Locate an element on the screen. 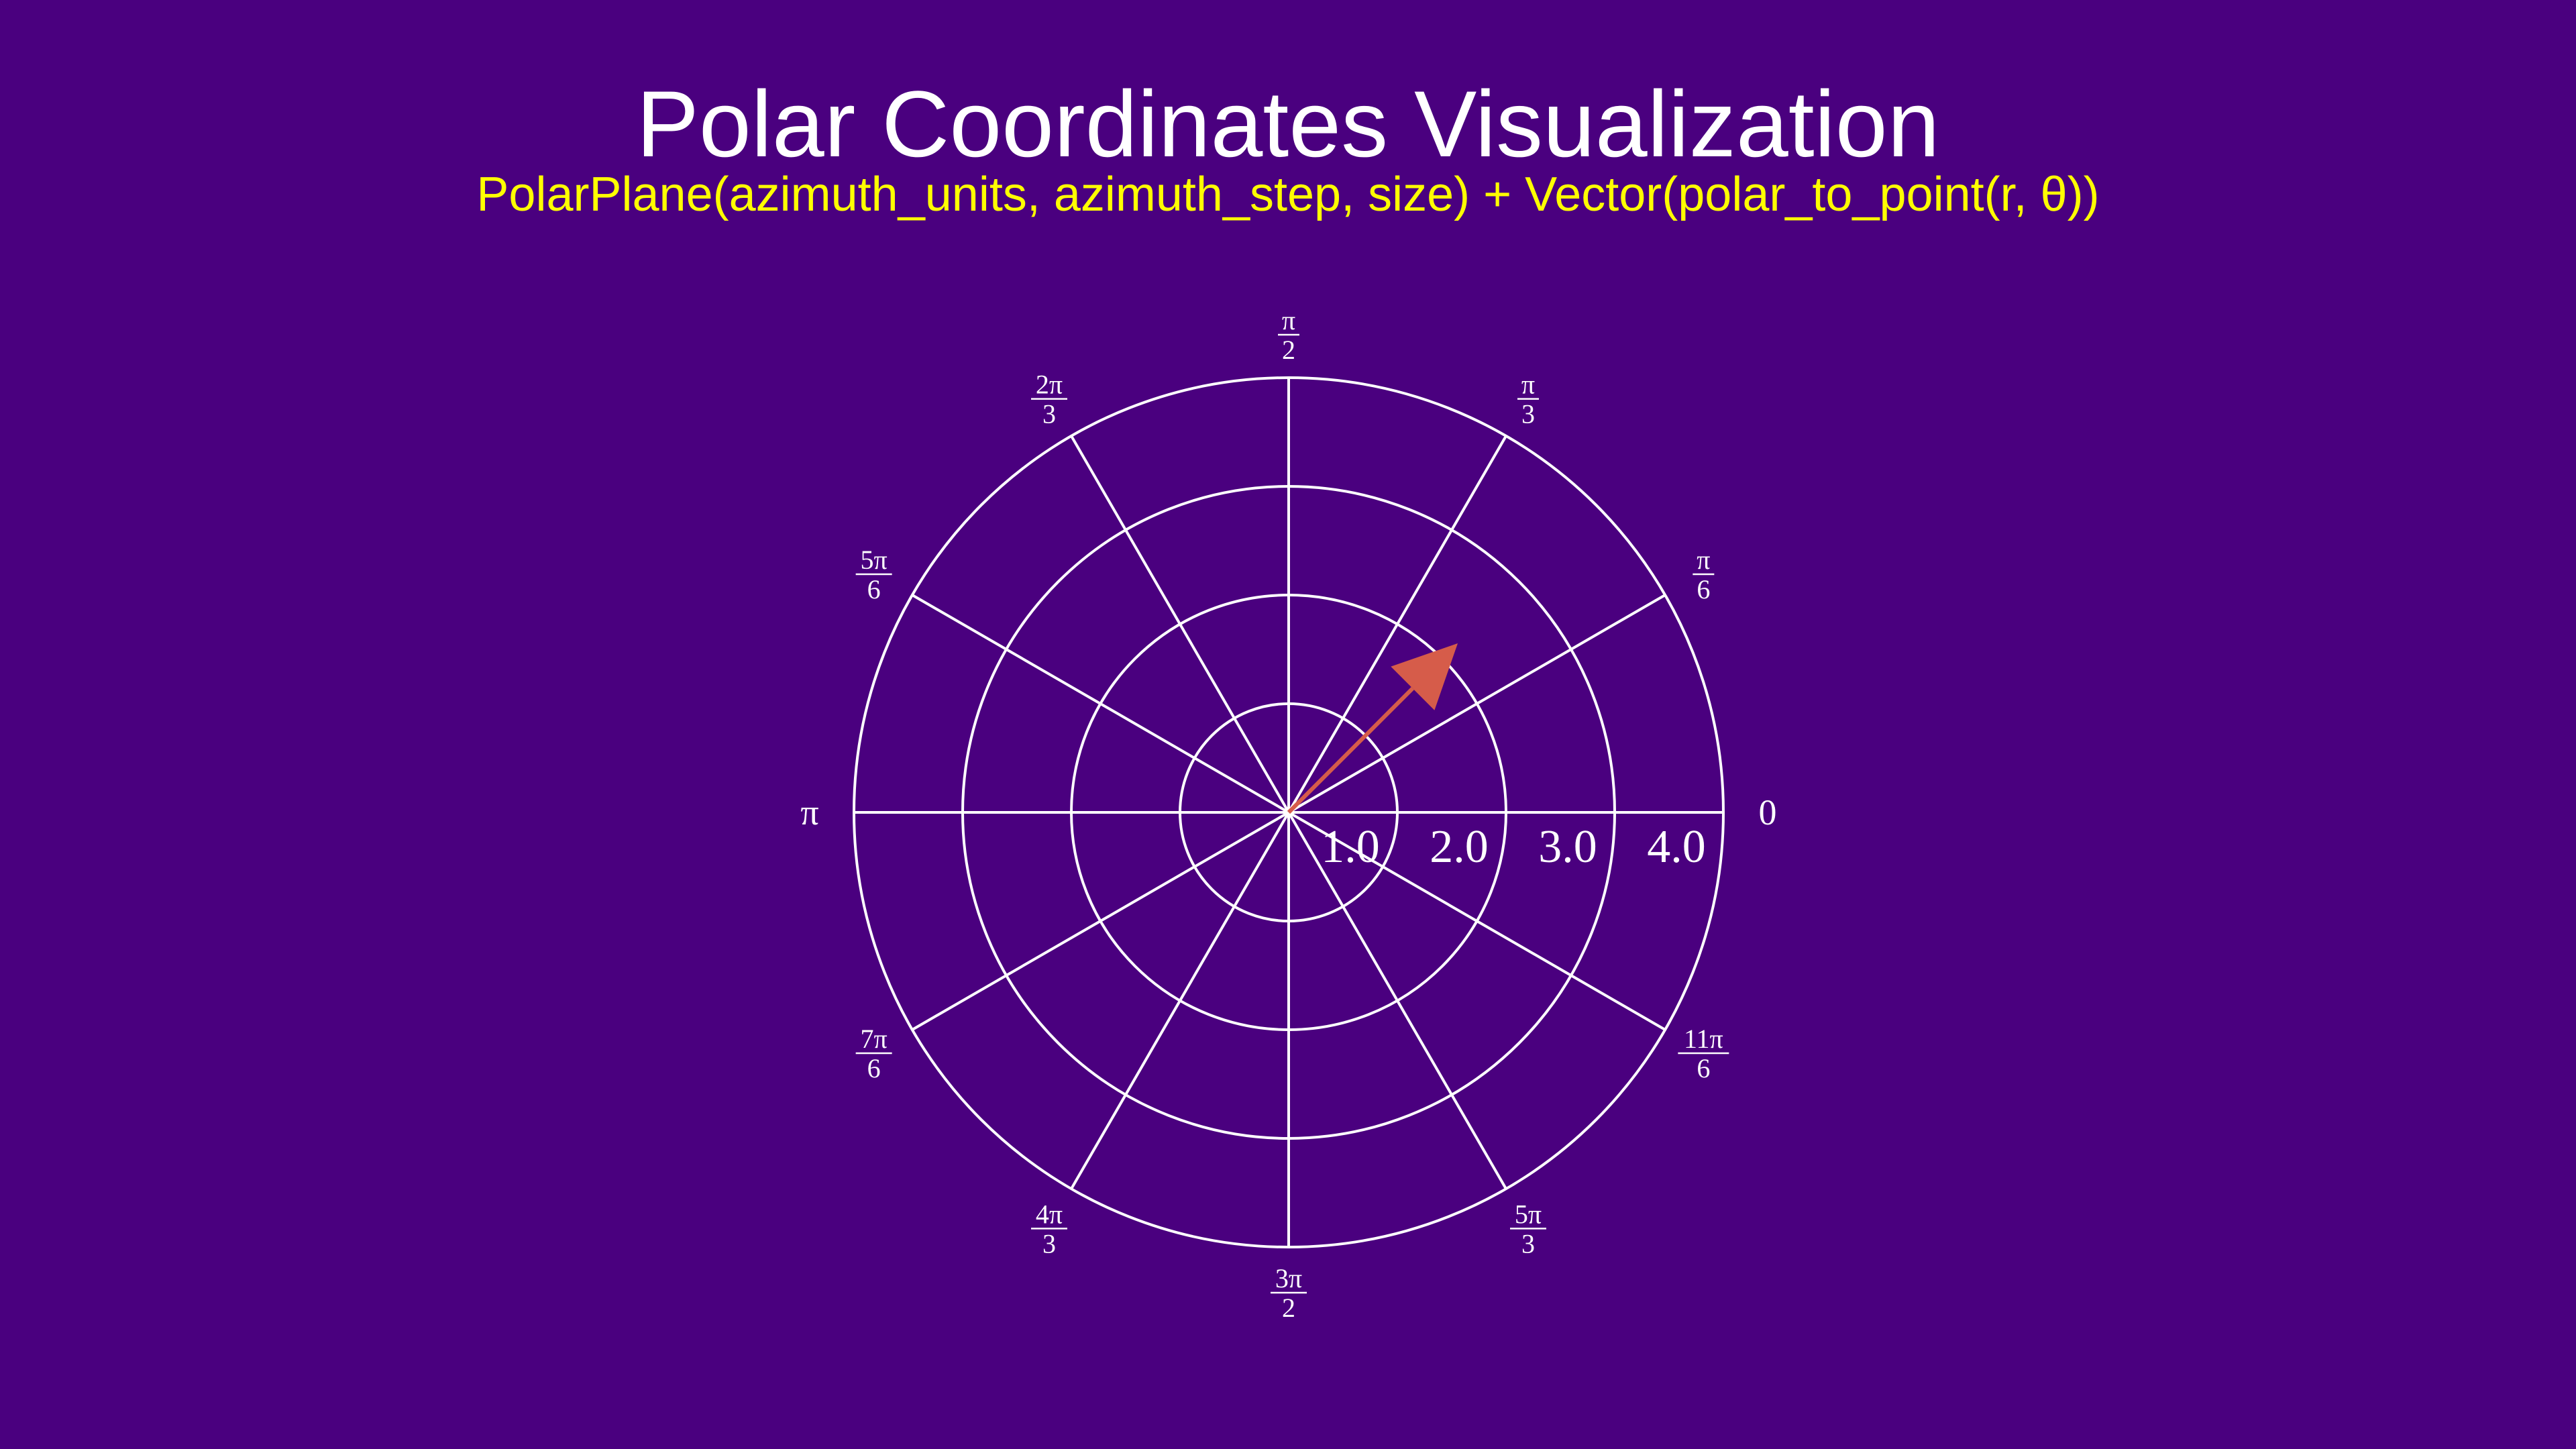 The image size is (2576, 1449). azimuth-label-30: π6 is located at coordinates (1704, 574).